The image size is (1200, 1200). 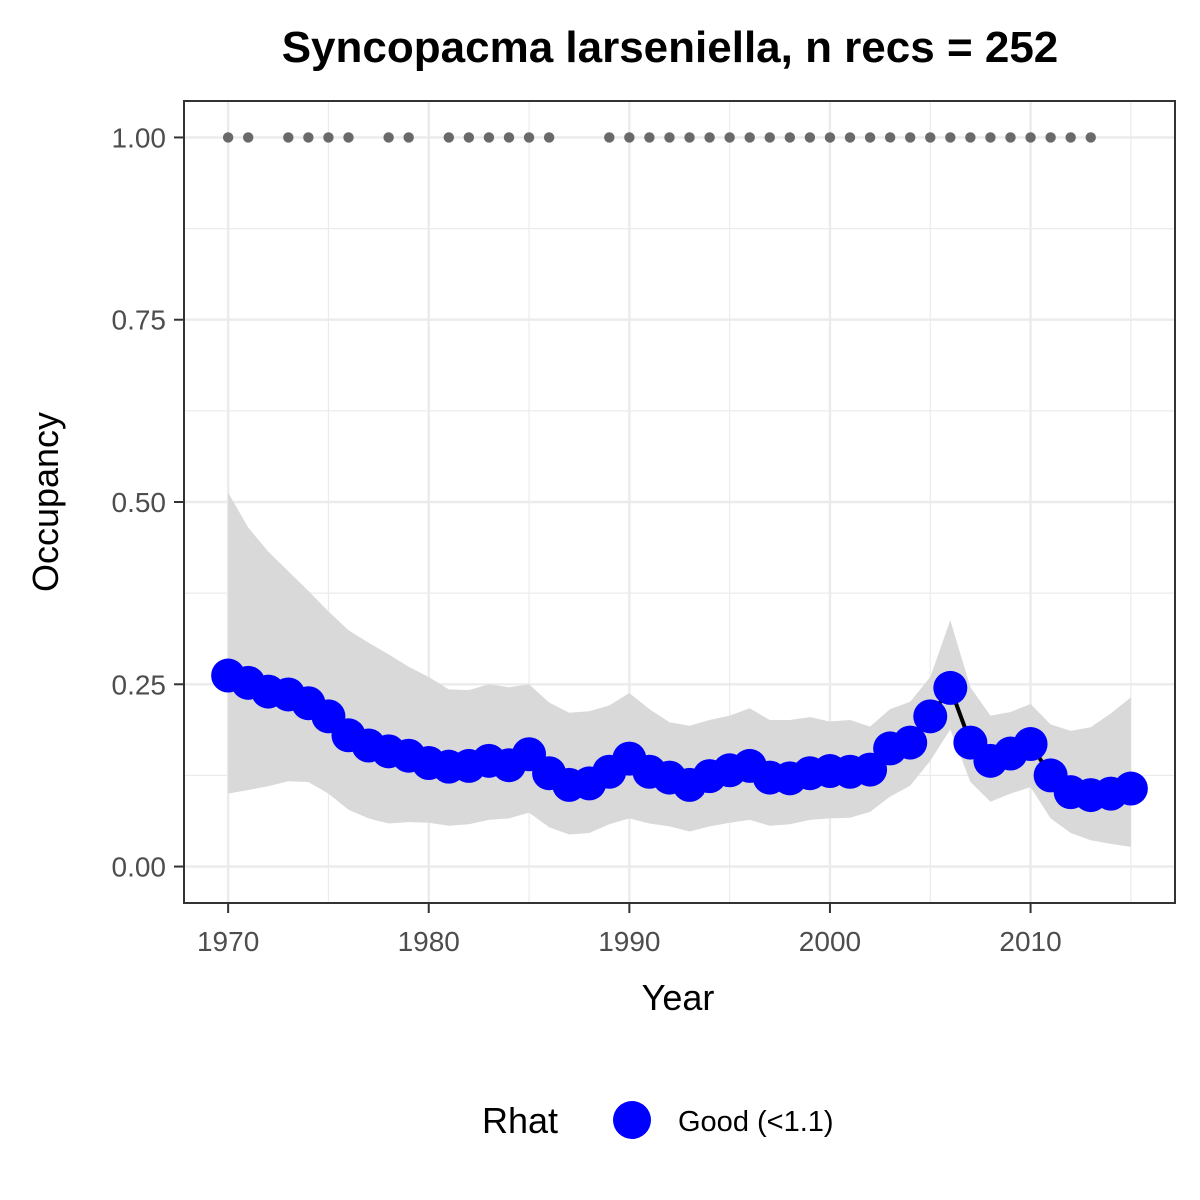 What do you see at coordinates (830, 941) in the screenshot?
I see `x-tick-label: 2000` at bounding box center [830, 941].